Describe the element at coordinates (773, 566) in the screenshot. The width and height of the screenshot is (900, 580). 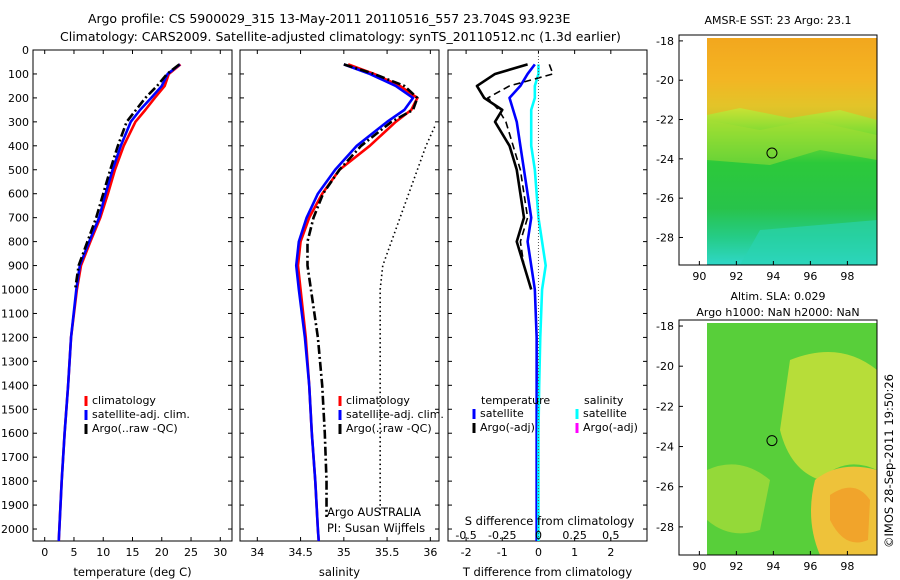
I see `sla-map-xtick-label: 94` at that location.